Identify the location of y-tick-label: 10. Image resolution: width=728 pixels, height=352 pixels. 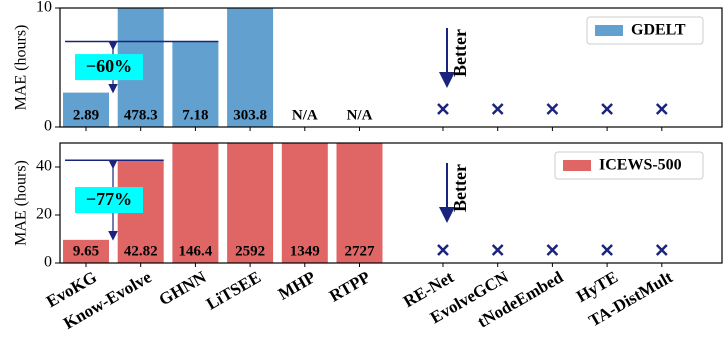
(44, 8).